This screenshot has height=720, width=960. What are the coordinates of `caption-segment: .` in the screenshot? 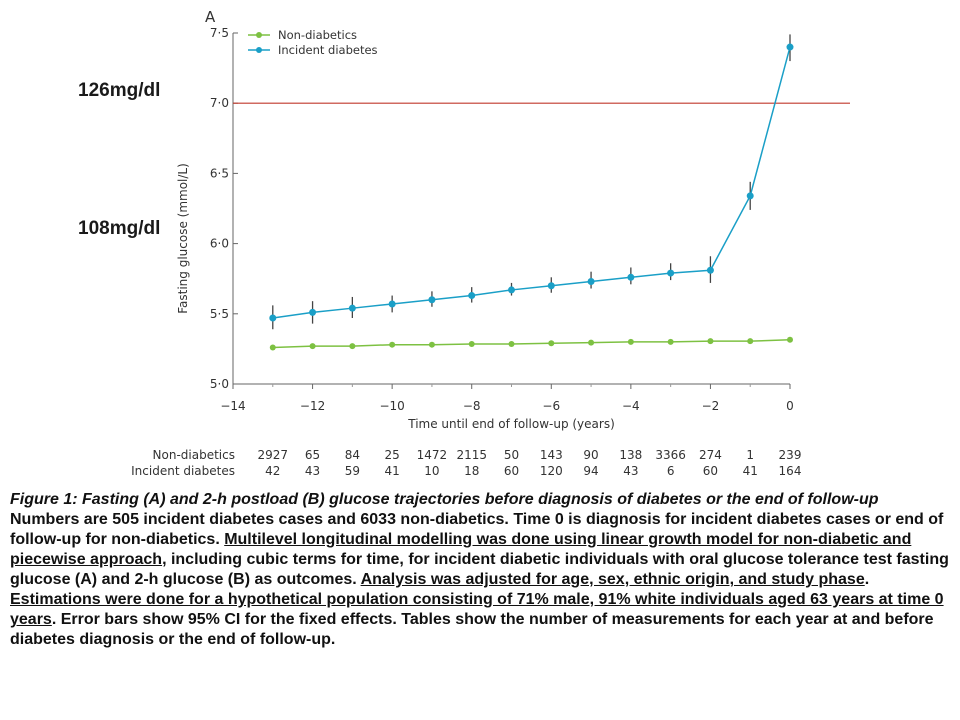 It's located at (867, 579).